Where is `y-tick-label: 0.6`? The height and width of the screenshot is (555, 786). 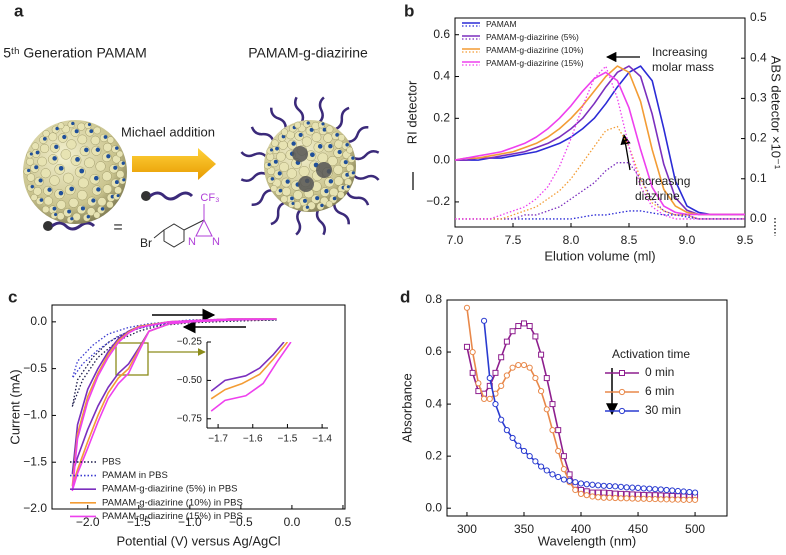 y-tick-label: 0.6 is located at coordinates (433, 351).